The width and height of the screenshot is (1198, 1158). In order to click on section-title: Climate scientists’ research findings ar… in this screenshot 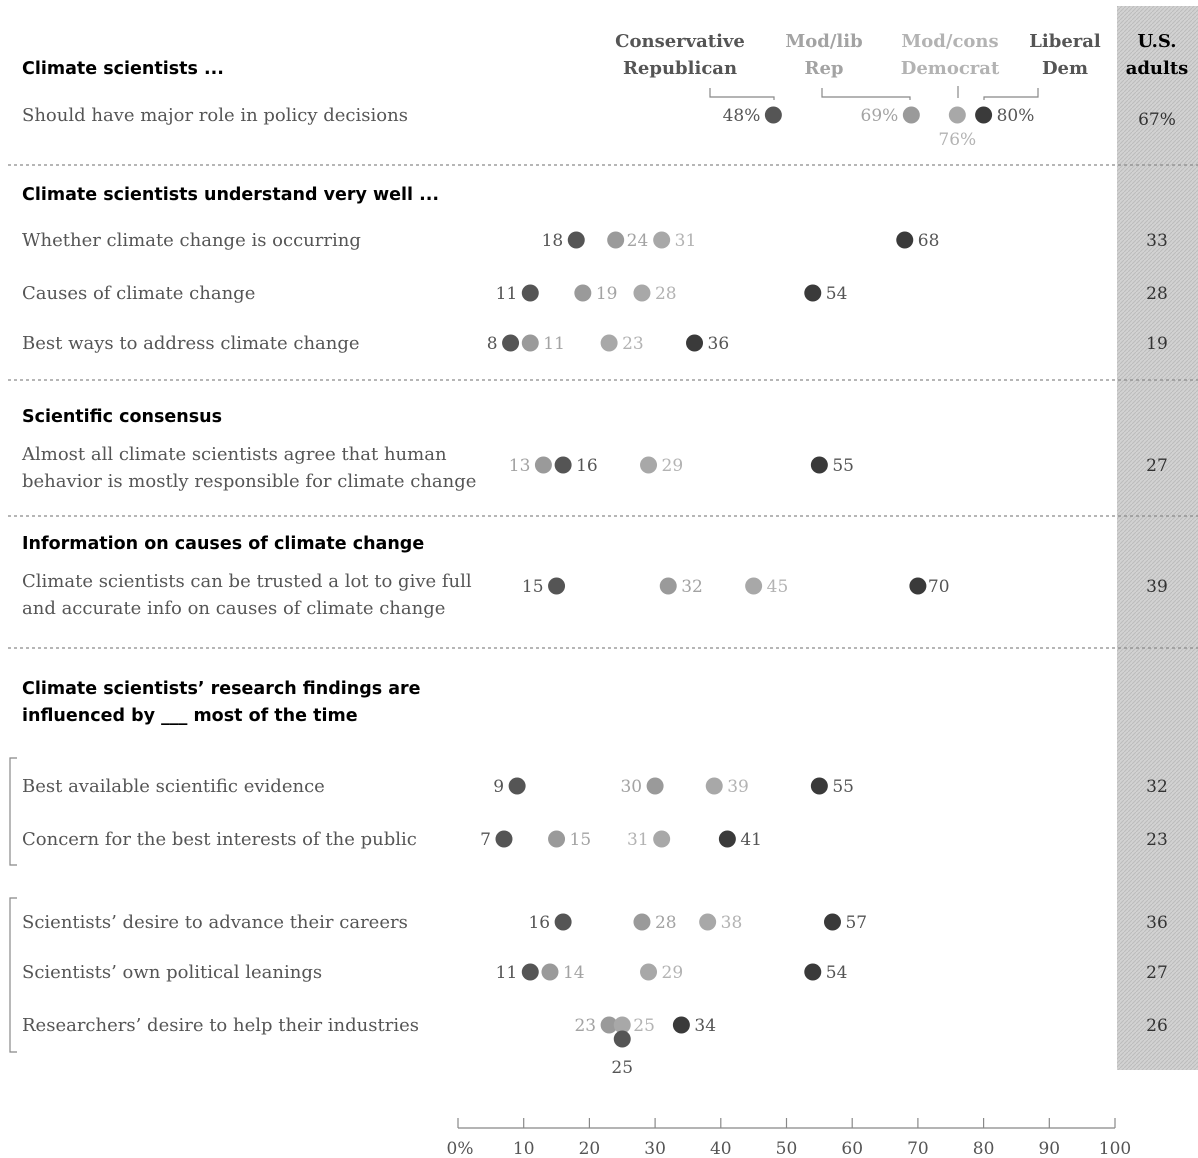, I will do `click(221, 689)`.